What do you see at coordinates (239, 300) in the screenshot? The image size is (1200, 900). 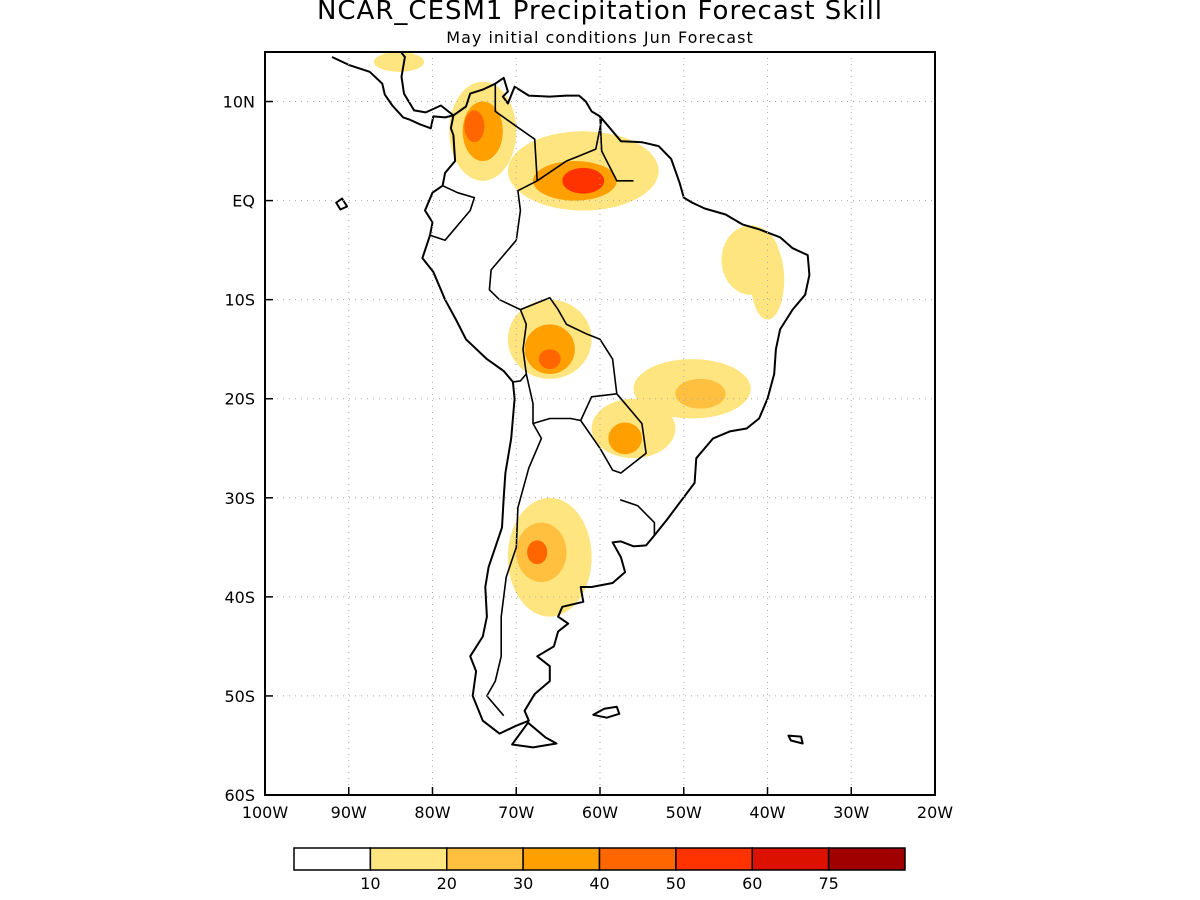 I see `lat-tick-label: 10S` at bounding box center [239, 300].